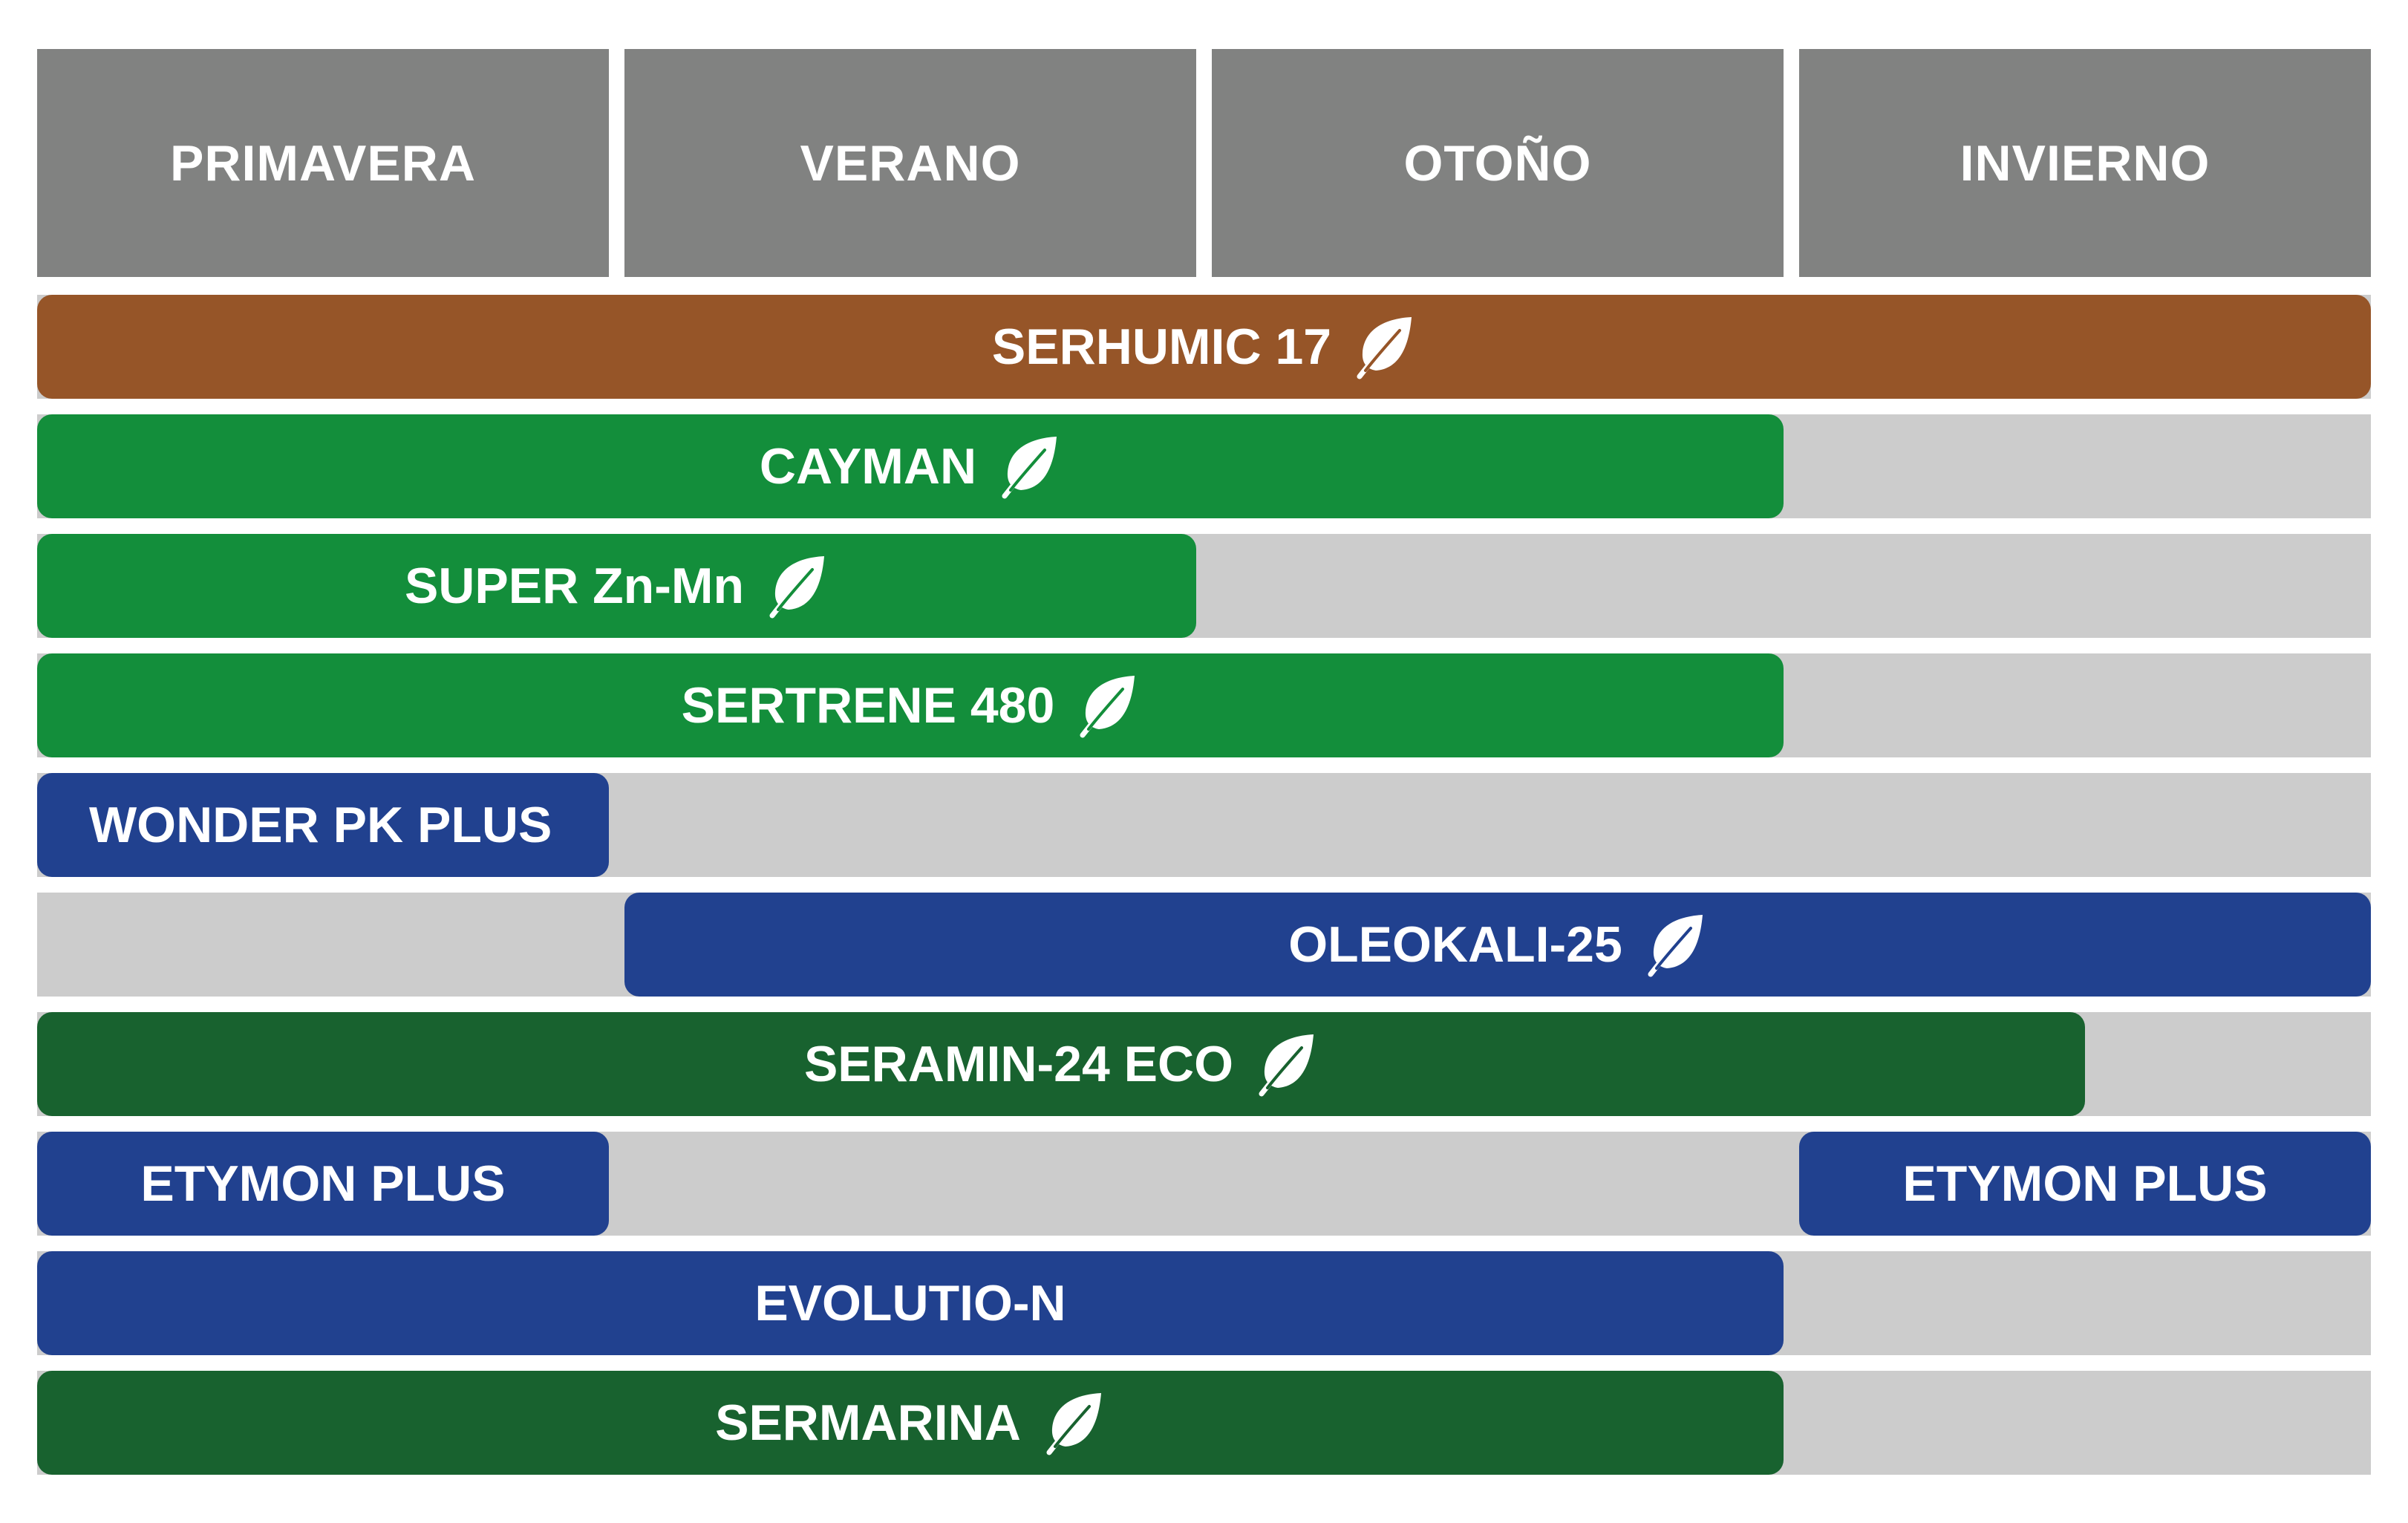 The width and height of the screenshot is (2408, 1523). I want to click on product-bar: CAYMAN, so click(910, 466).